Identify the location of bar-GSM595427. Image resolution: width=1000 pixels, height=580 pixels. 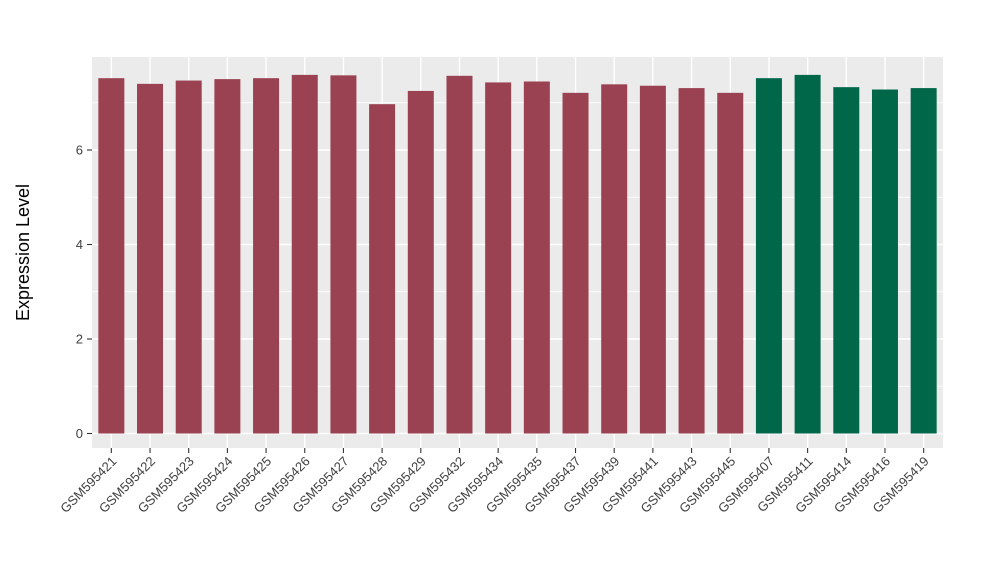
(343, 254).